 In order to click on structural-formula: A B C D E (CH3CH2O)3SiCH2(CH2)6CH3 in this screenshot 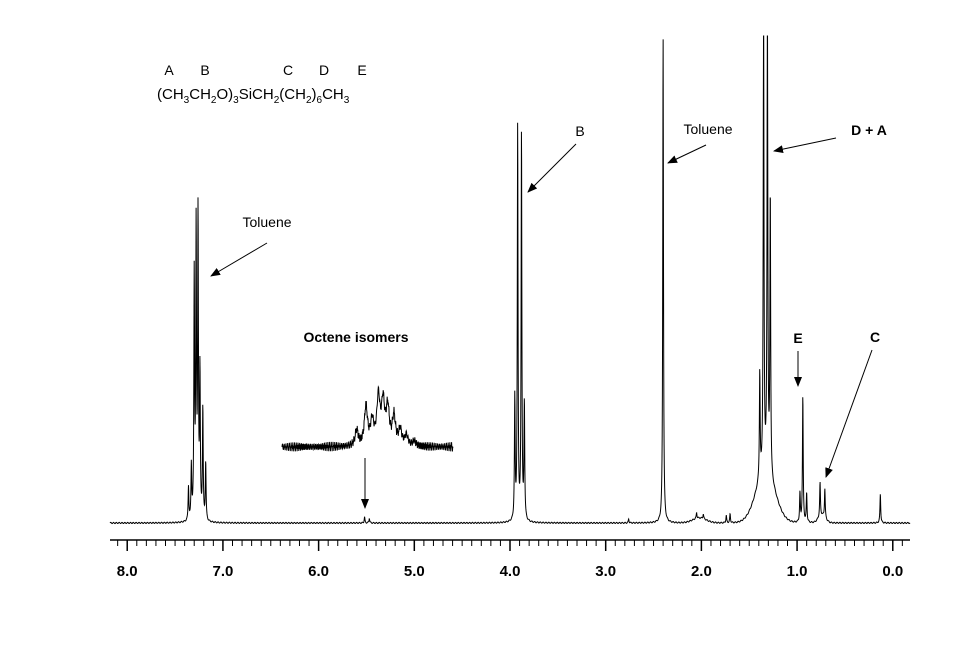, I will do `click(262, 84)`.